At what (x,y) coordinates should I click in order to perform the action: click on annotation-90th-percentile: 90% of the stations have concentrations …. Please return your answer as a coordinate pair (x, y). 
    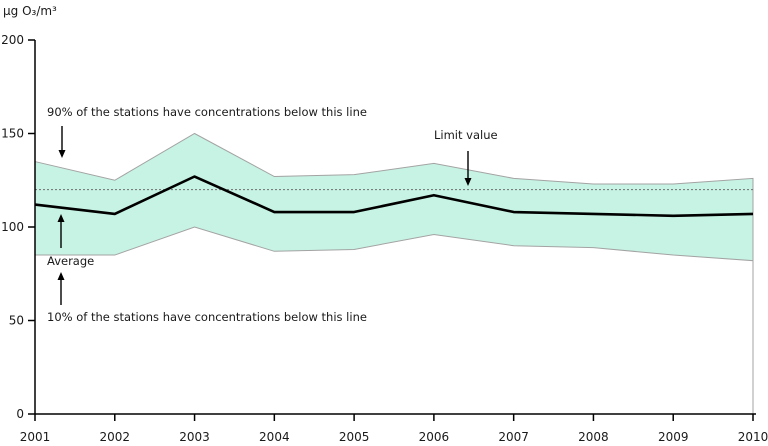
    Looking at the image, I should click on (207, 112).